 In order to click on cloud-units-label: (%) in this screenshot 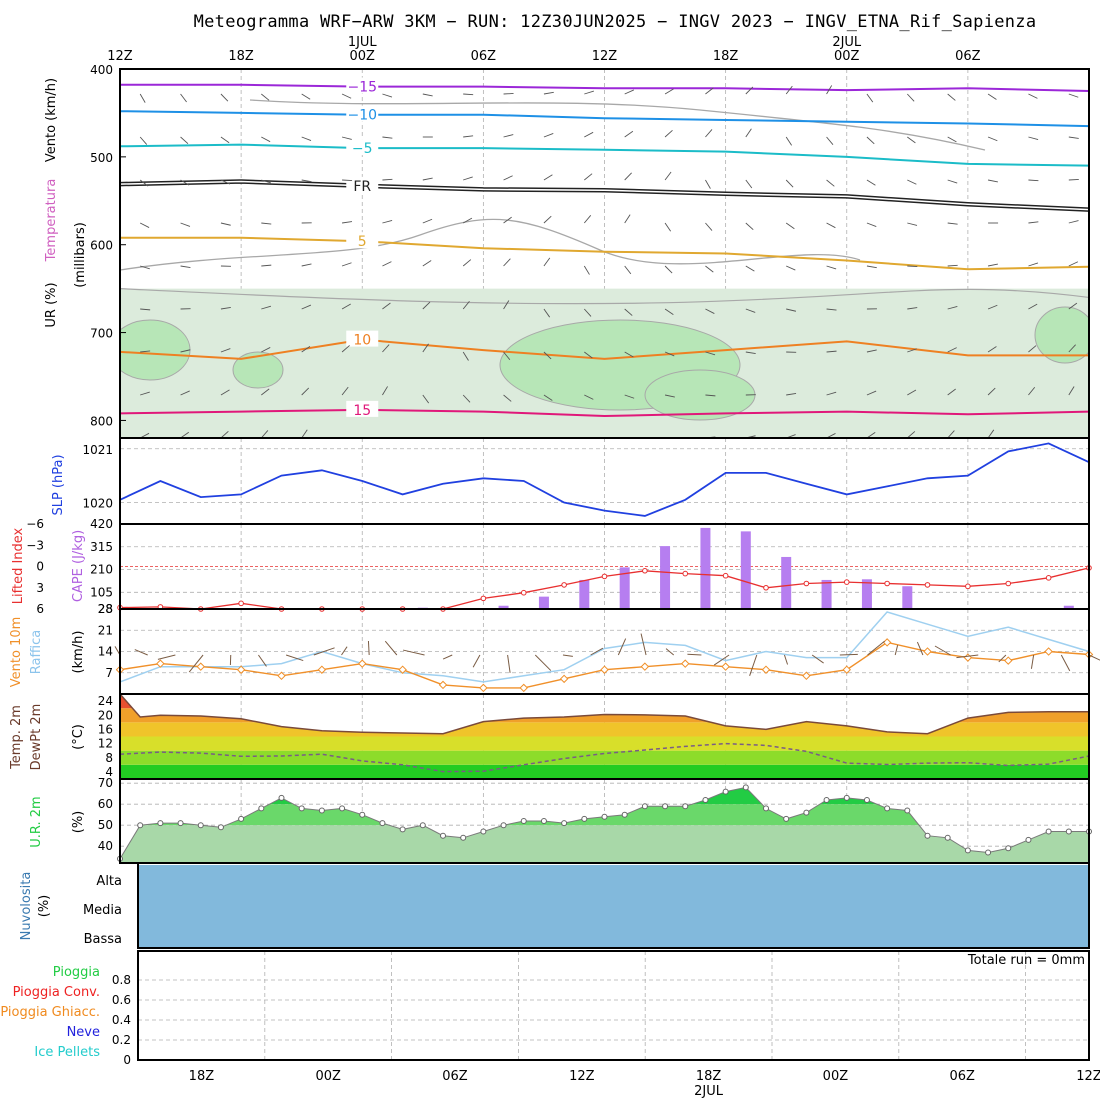, I will do `click(44, 906)`.